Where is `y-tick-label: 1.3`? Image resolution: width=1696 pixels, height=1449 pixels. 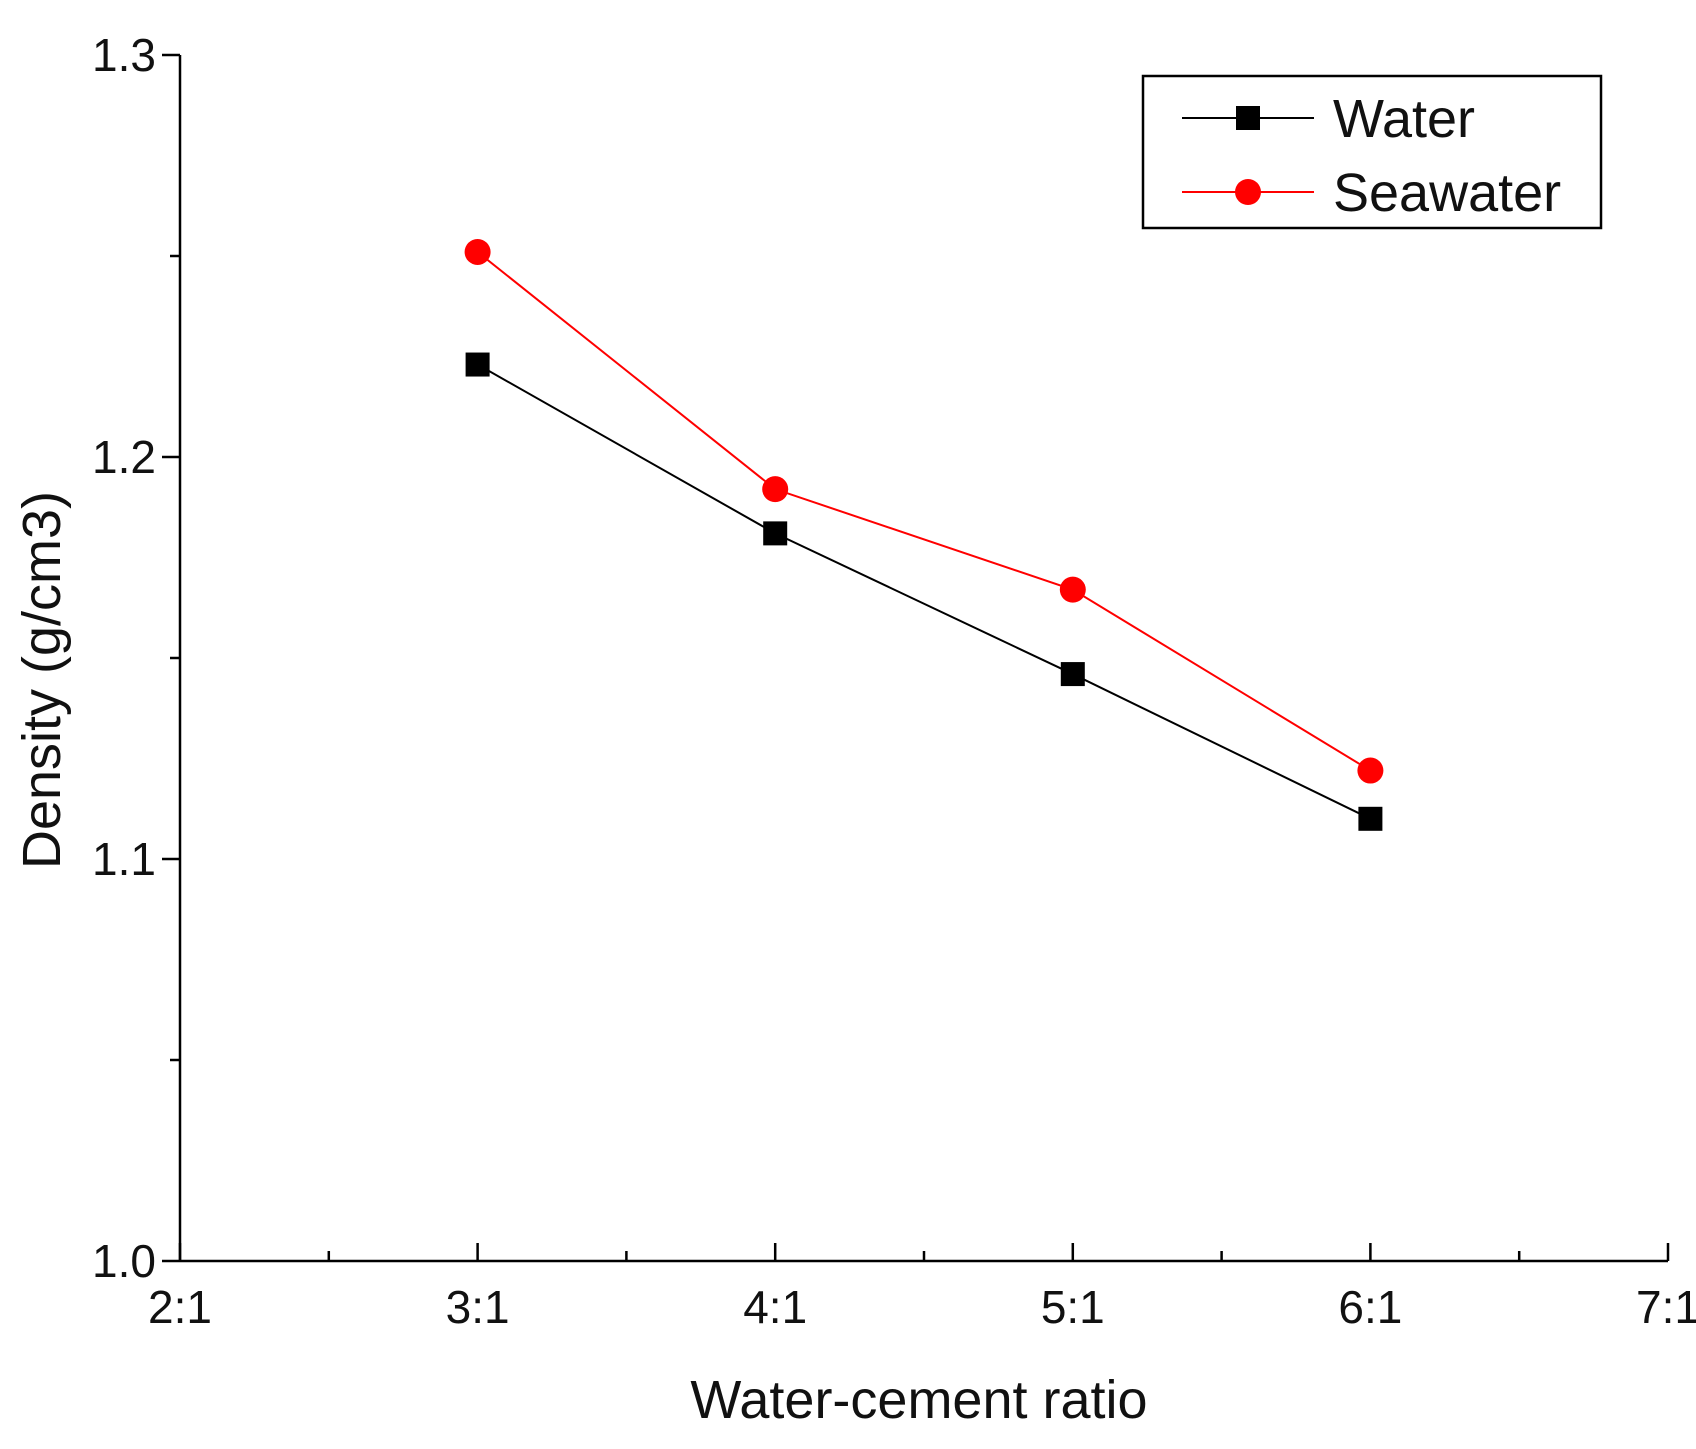 y-tick-label: 1.3 is located at coordinates (124, 55).